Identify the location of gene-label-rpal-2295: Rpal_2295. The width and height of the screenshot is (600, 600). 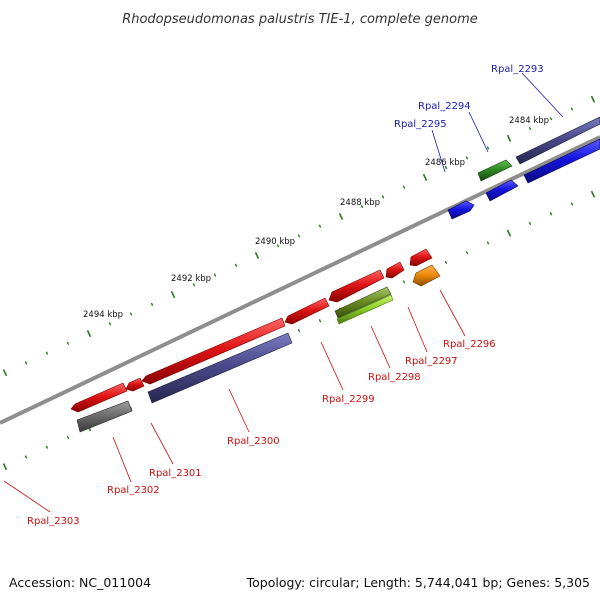
(420, 124).